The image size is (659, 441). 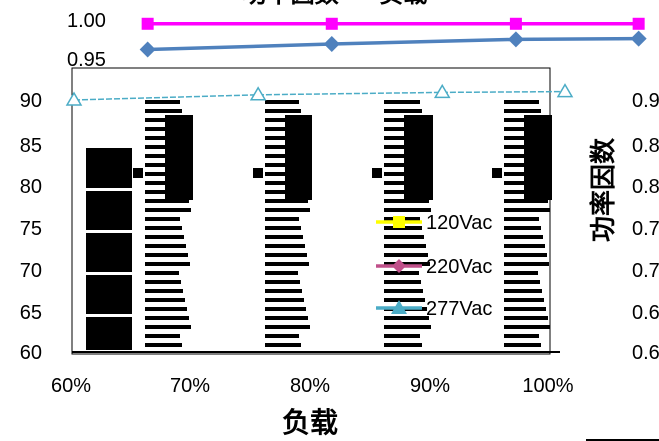 I want to click on left-y-tick-4: 75, so click(x=31, y=229).